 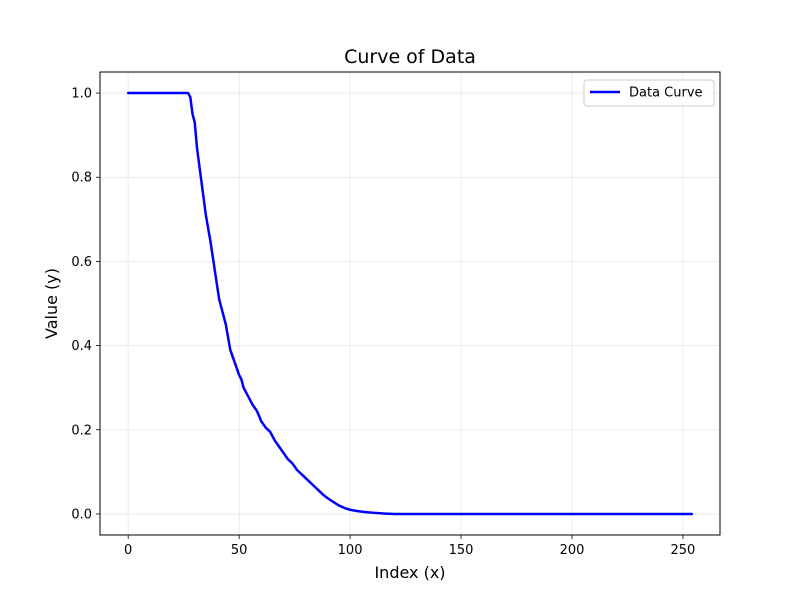 I want to click on x-tick-label: 200, so click(x=572, y=550).